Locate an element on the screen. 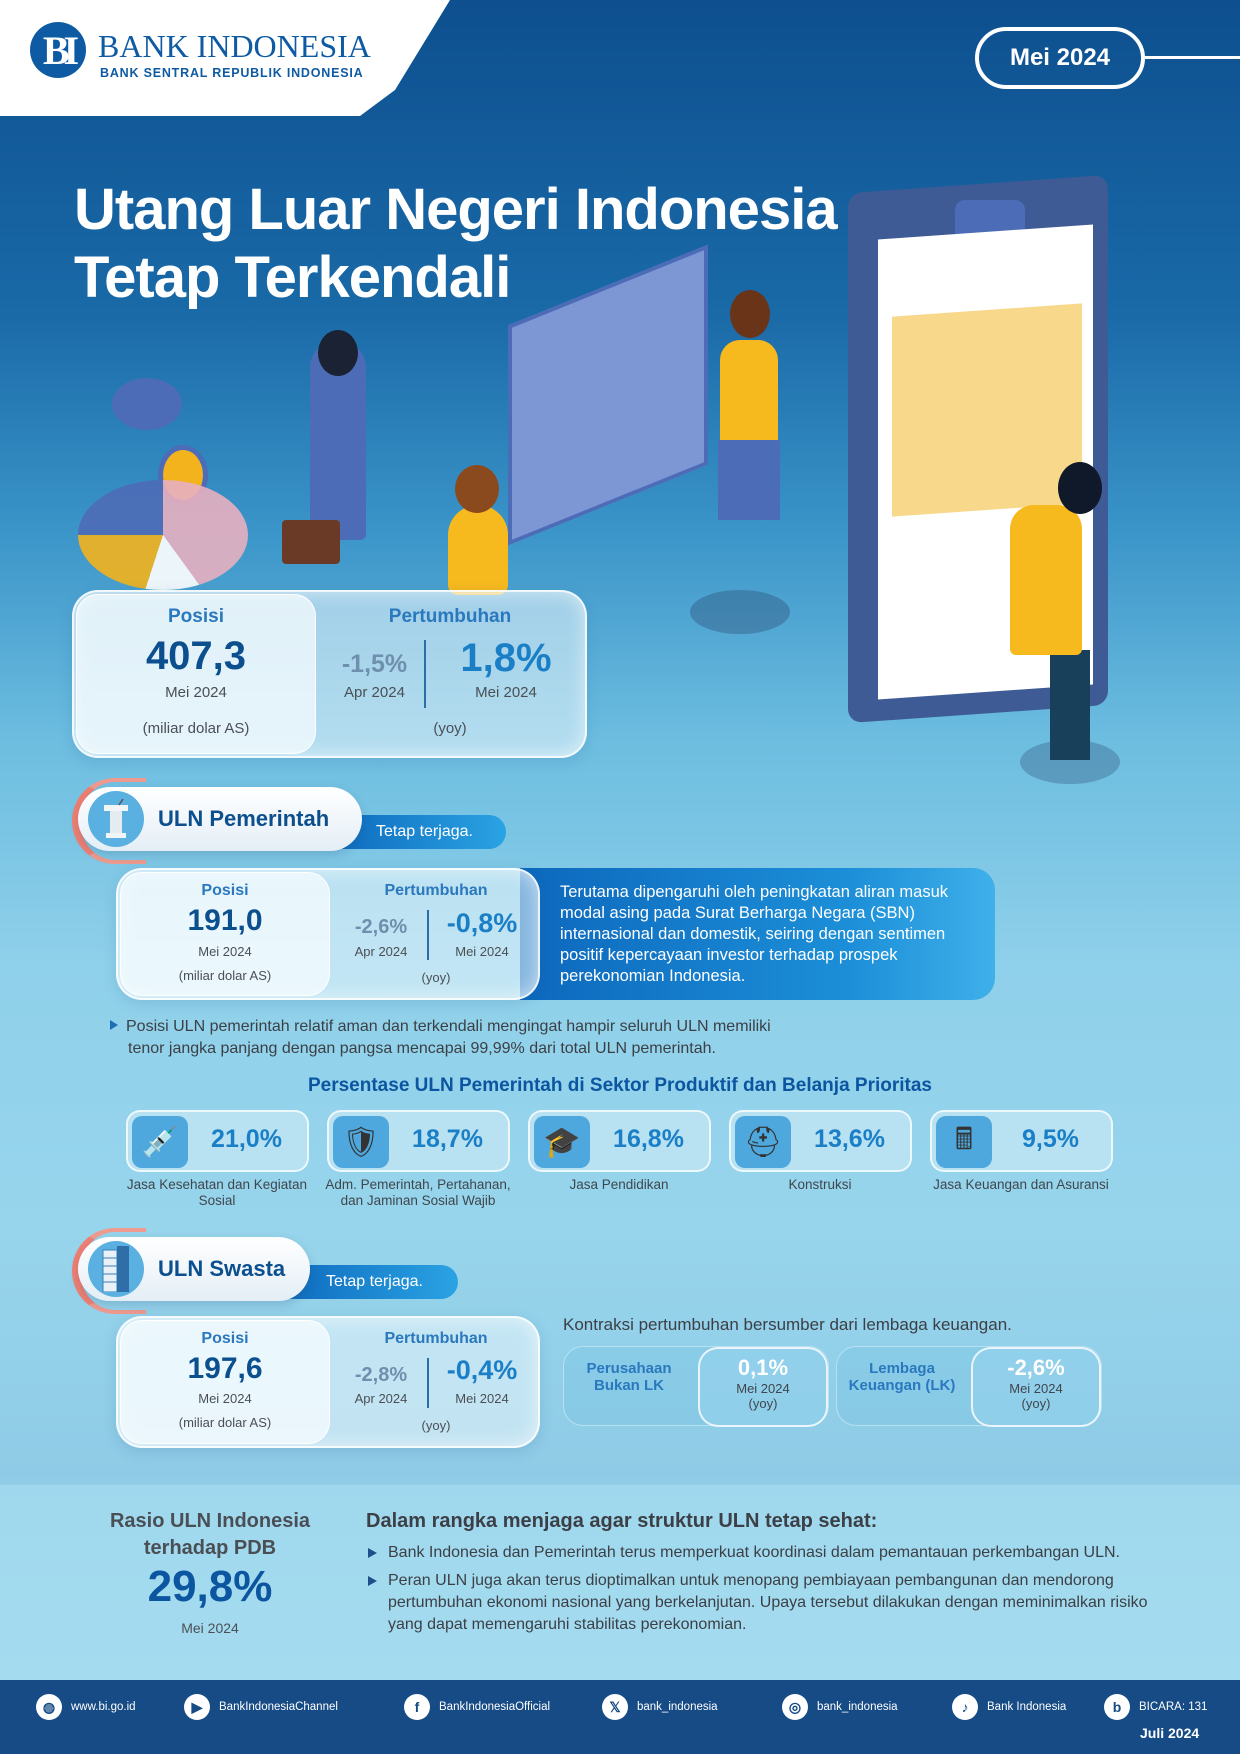 Image resolution: width=1240 pixels, height=1754 pixels. footer-link-facebook: f BankIndonesiaOfficial is located at coordinates (477, 1707).